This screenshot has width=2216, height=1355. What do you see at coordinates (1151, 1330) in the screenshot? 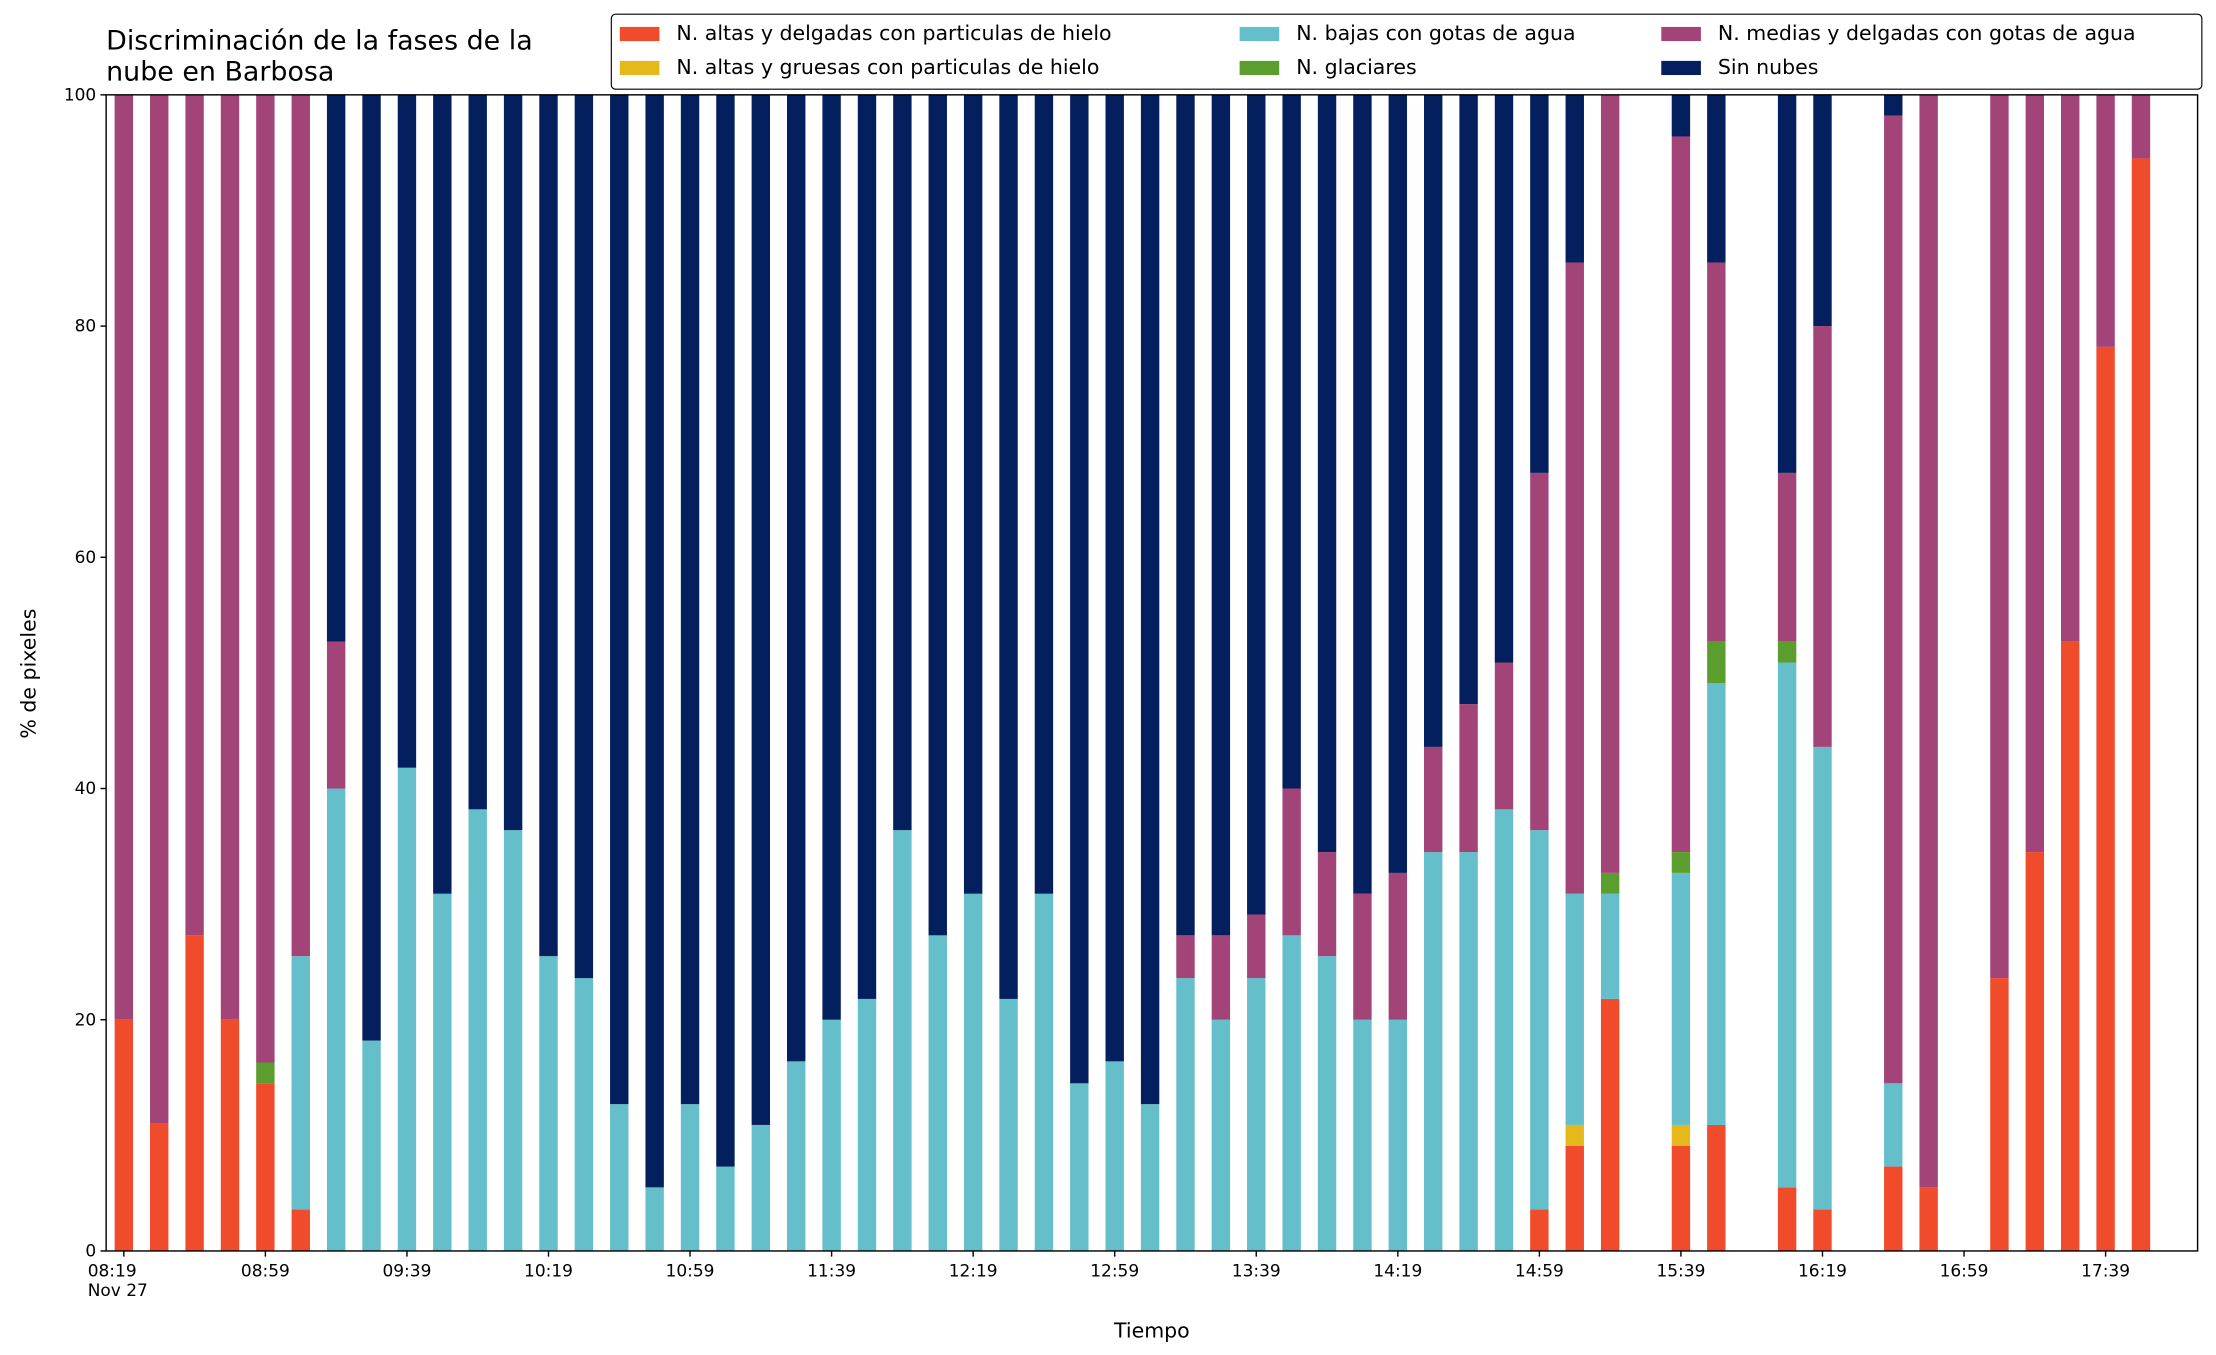
I see `x-axis-label: Tiempo` at bounding box center [1151, 1330].